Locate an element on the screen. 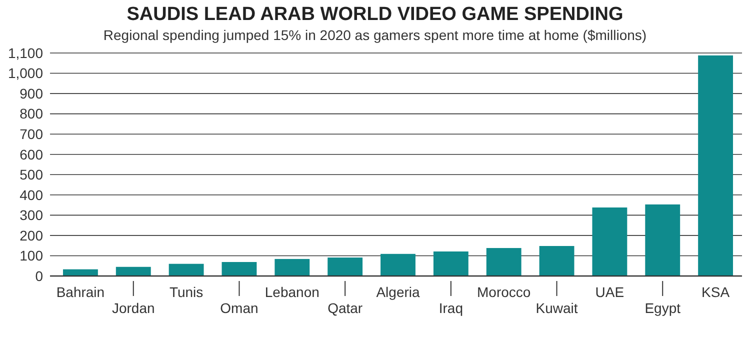 This screenshot has width=750, height=338. y-tick-label: 700 is located at coordinates (32, 134).